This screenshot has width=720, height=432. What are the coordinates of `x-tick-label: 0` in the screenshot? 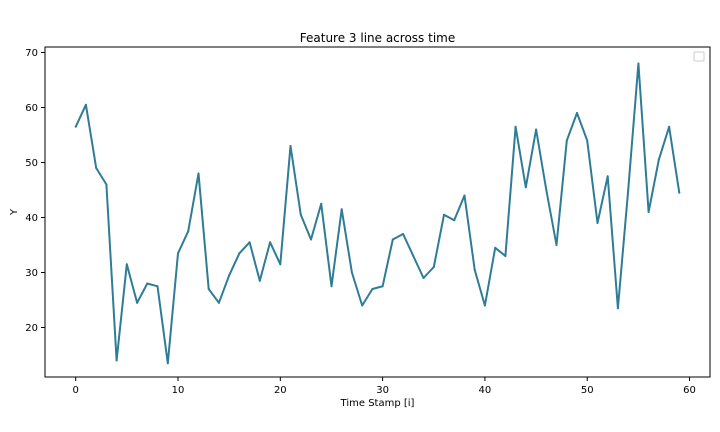 It's located at (76, 390).